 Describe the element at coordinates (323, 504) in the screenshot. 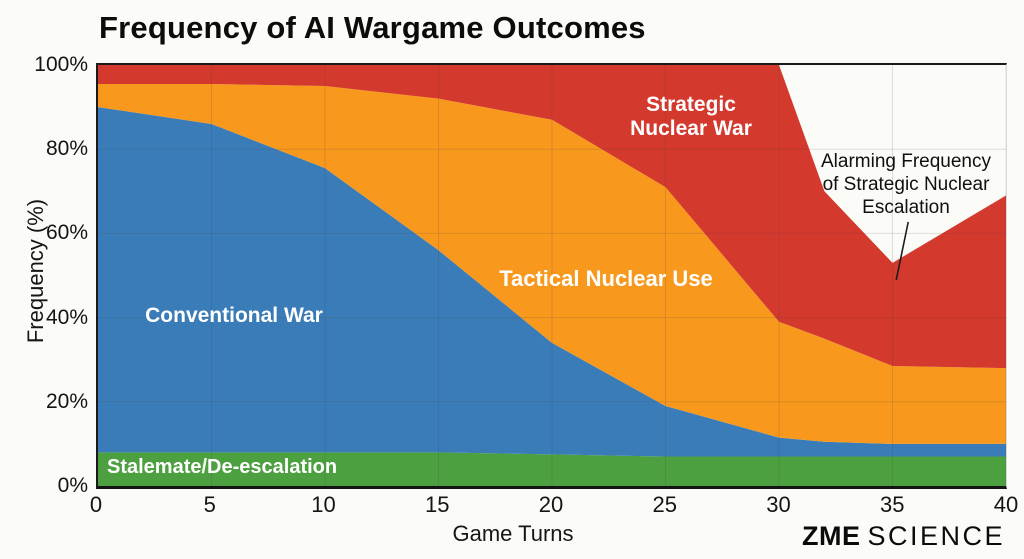

I see `x-tick-label: 10` at that location.